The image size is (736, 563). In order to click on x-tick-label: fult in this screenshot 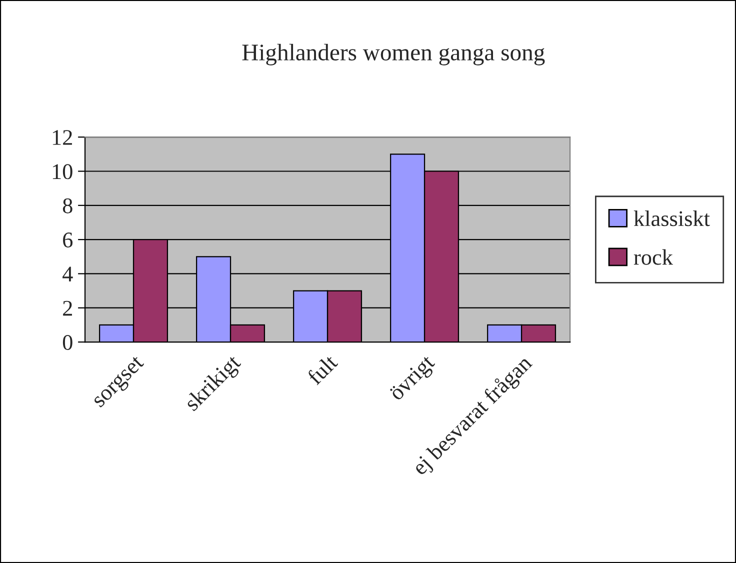, I will do `click(322, 369)`.